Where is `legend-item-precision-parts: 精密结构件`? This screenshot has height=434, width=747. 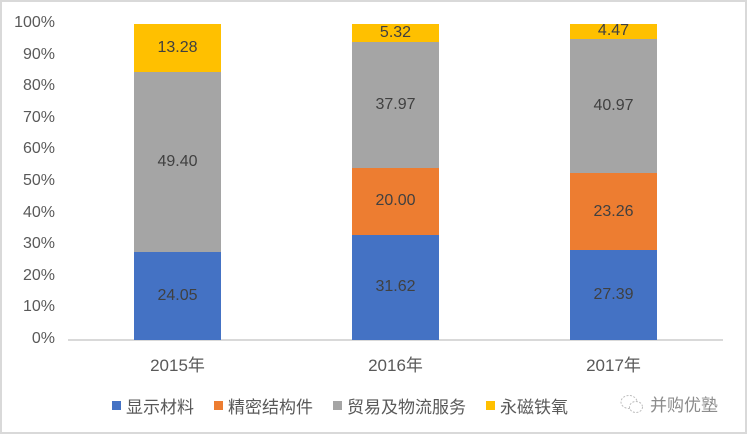
legend-item-precision-parts: 精密结构件 is located at coordinates (263, 405).